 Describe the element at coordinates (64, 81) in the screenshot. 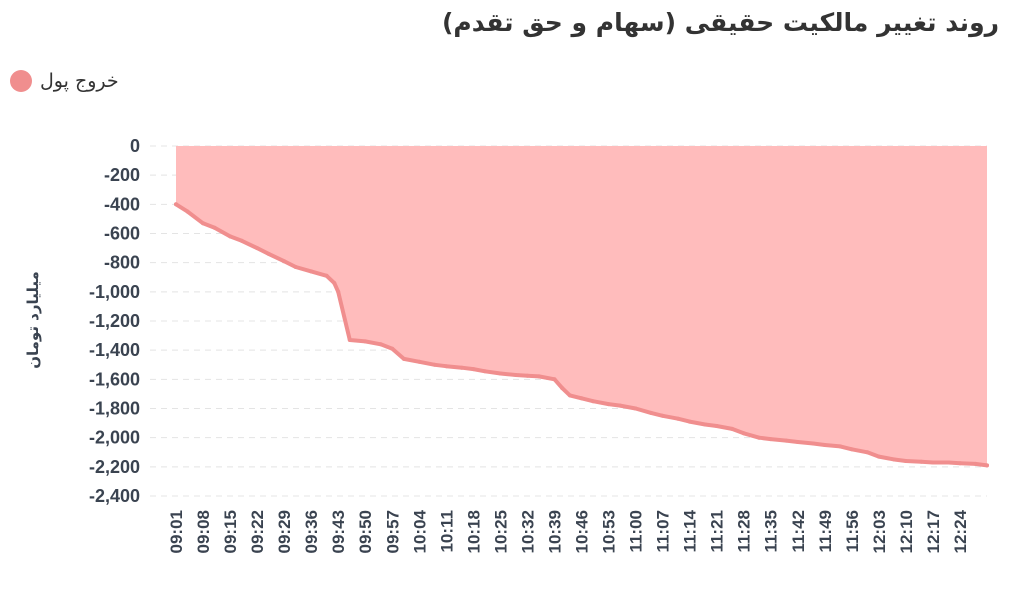

I see `legend: خروج پول` at that location.